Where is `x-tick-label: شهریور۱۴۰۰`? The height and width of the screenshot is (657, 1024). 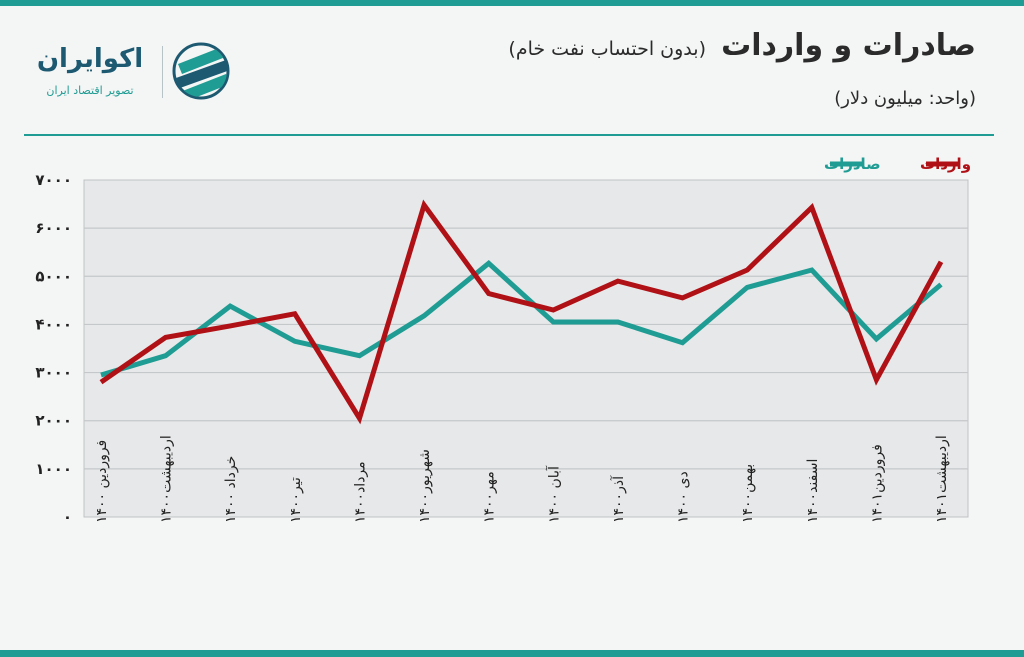 x-tick-label: شهریور۱۴۰۰ is located at coordinates (425, 486).